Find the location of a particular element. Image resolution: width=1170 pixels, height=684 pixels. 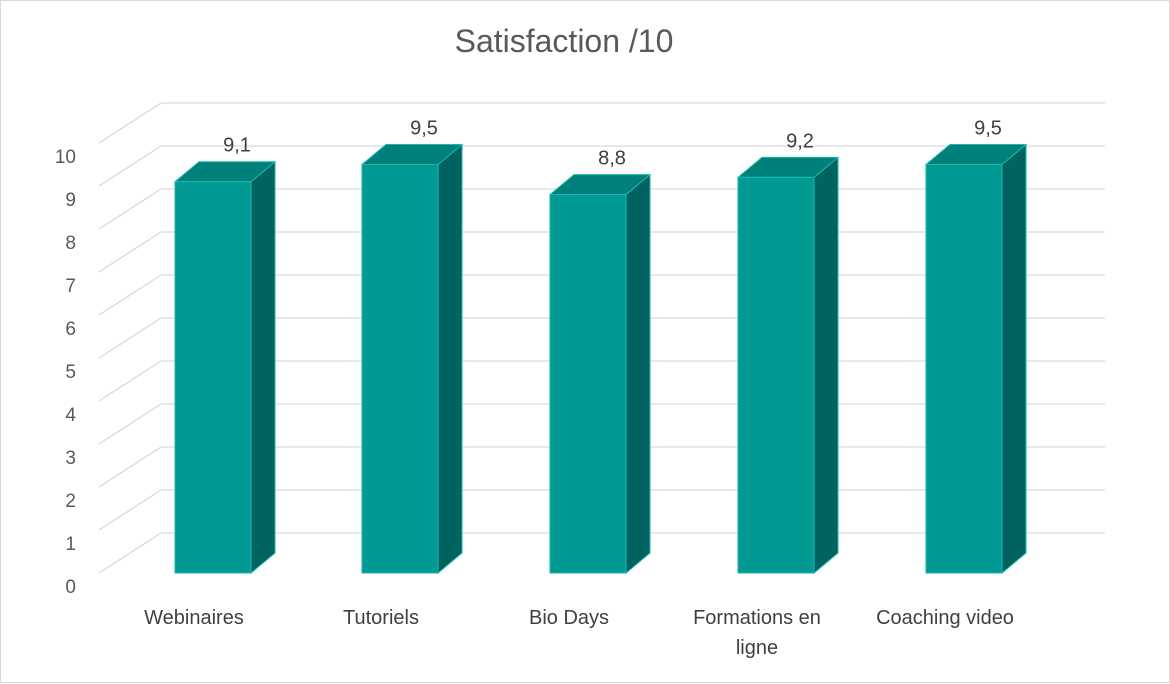

x-tick-label: Tutoriels is located at coordinates (381, 618).